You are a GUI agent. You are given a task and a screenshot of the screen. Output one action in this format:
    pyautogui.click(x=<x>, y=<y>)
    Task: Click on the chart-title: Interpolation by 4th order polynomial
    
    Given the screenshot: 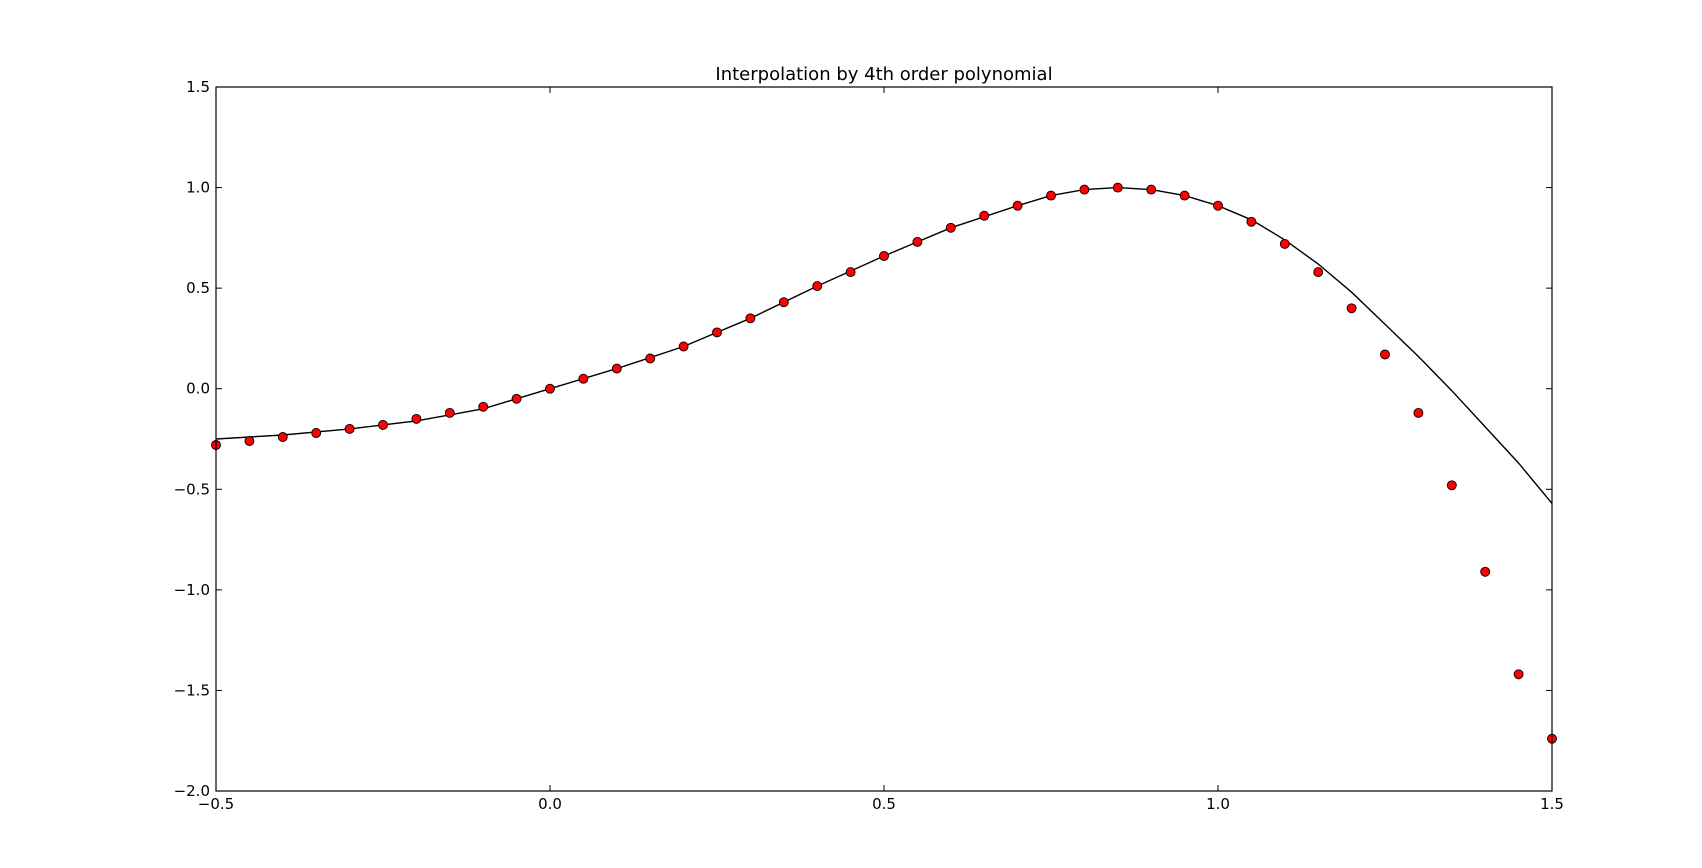 What is the action you would take?
    pyautogui.click(x=883, y=74)
    